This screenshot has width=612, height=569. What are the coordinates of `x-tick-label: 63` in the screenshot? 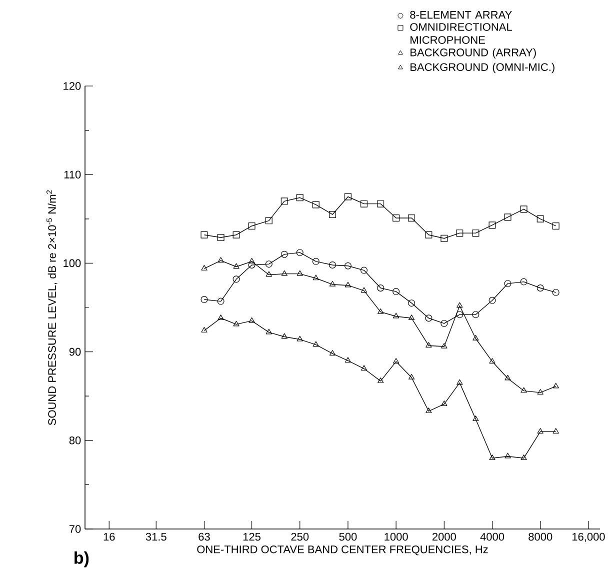 It's located at (204, 536).